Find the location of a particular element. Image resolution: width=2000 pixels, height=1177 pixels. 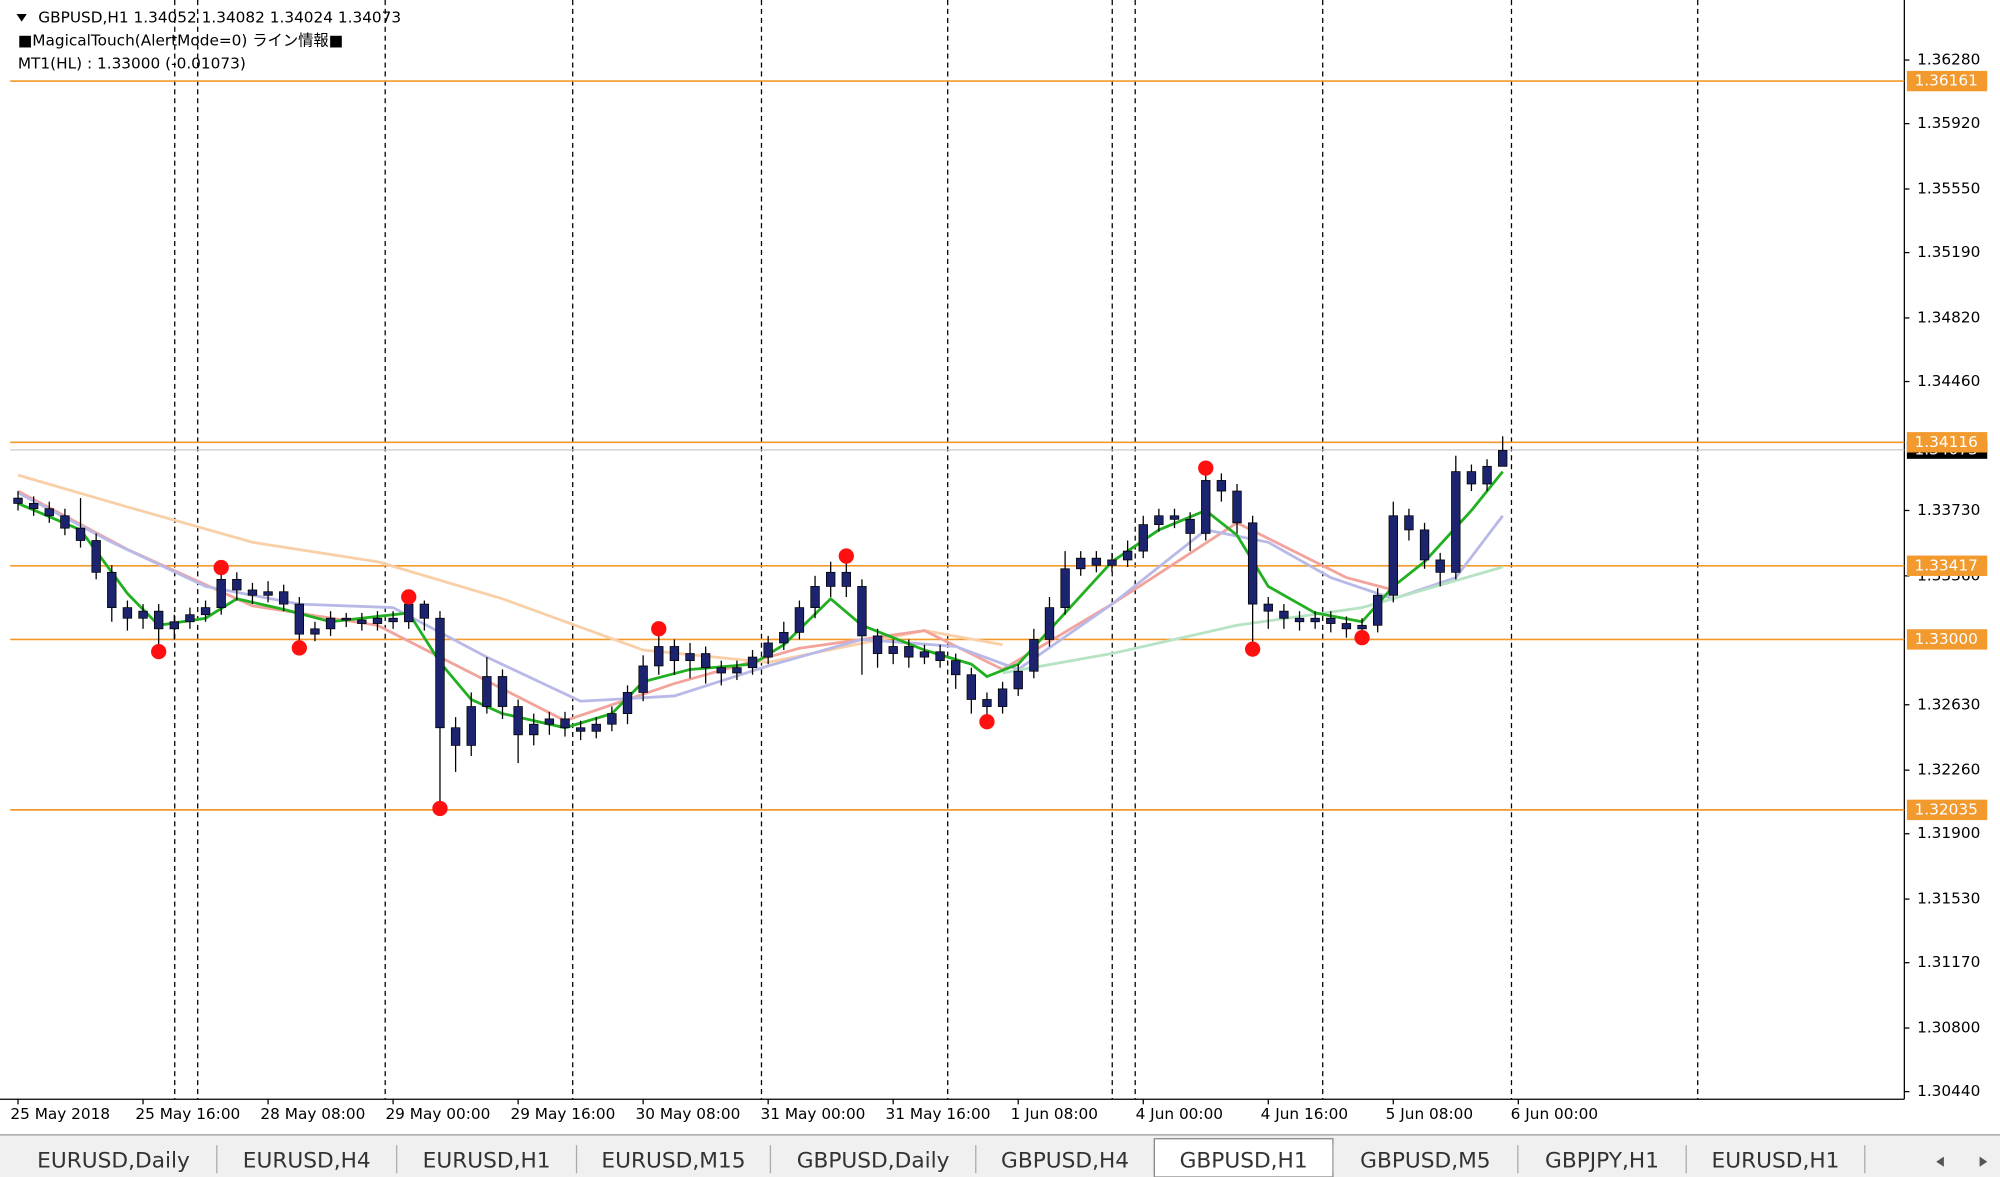

x-tick-label: 1 Jun 08:00 is located at coordinates (1054, 1114).